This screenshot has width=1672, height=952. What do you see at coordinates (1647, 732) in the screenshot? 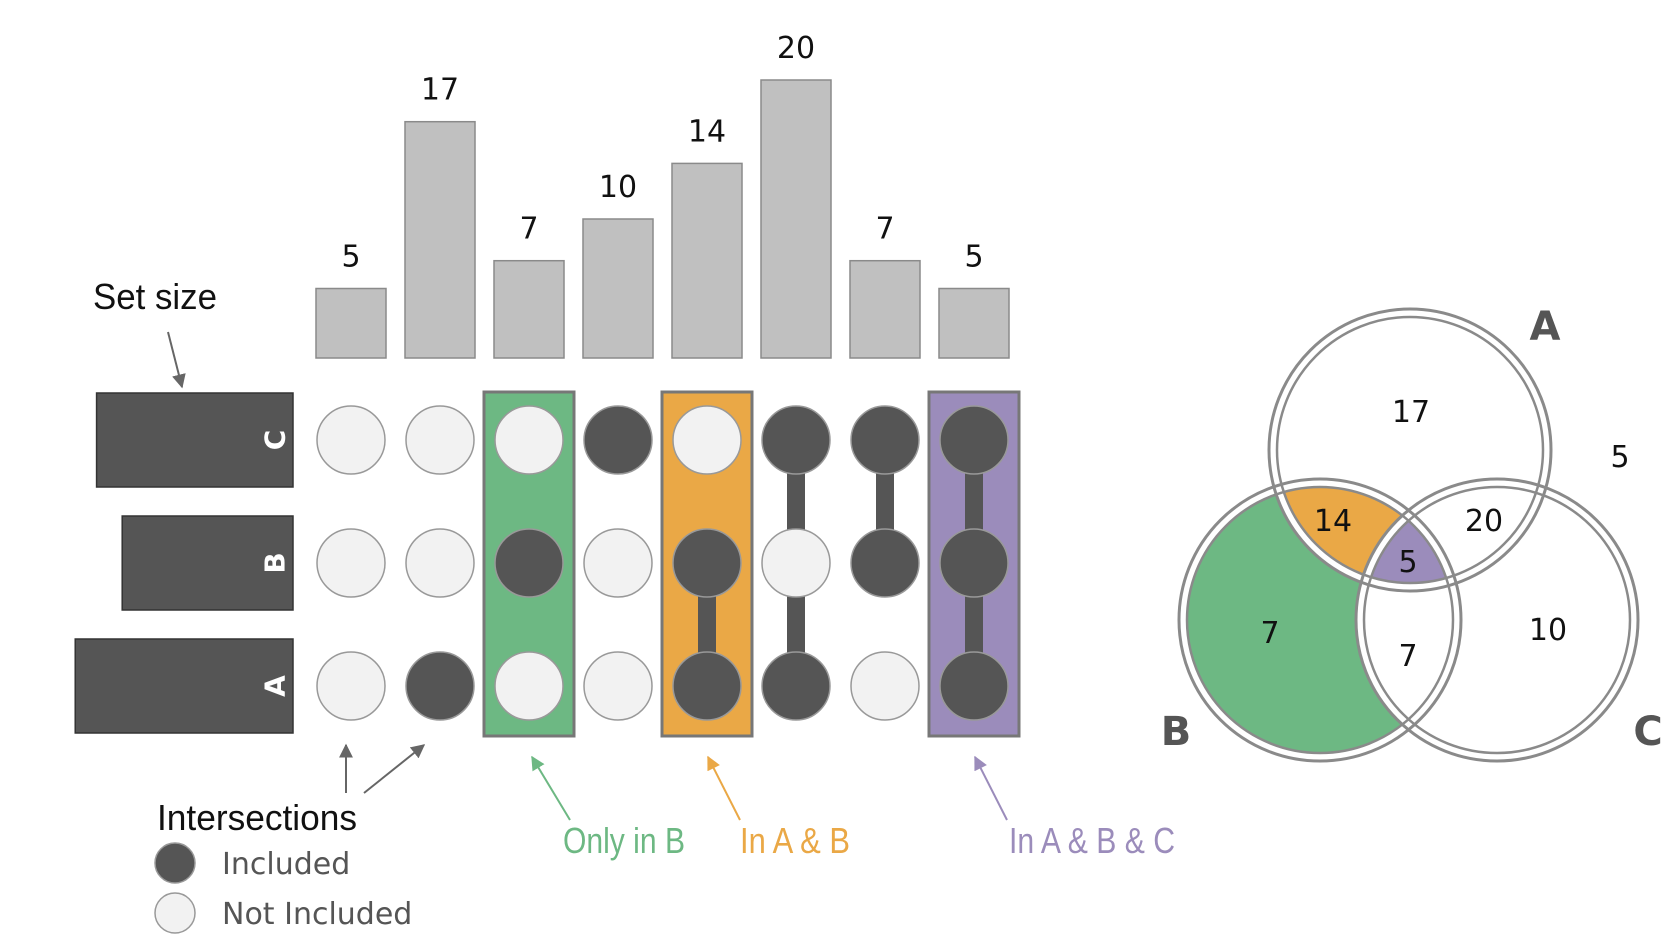
I see `venn-label-c: C` at bounding box center [1647, 732].